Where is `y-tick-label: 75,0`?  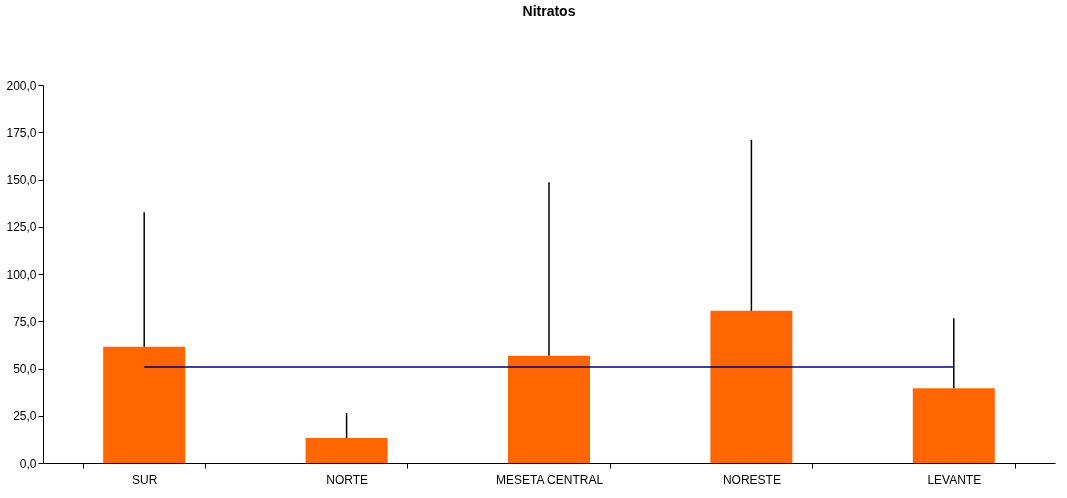
y-tick-label: 75,0 is located at coordinates (25, 321).